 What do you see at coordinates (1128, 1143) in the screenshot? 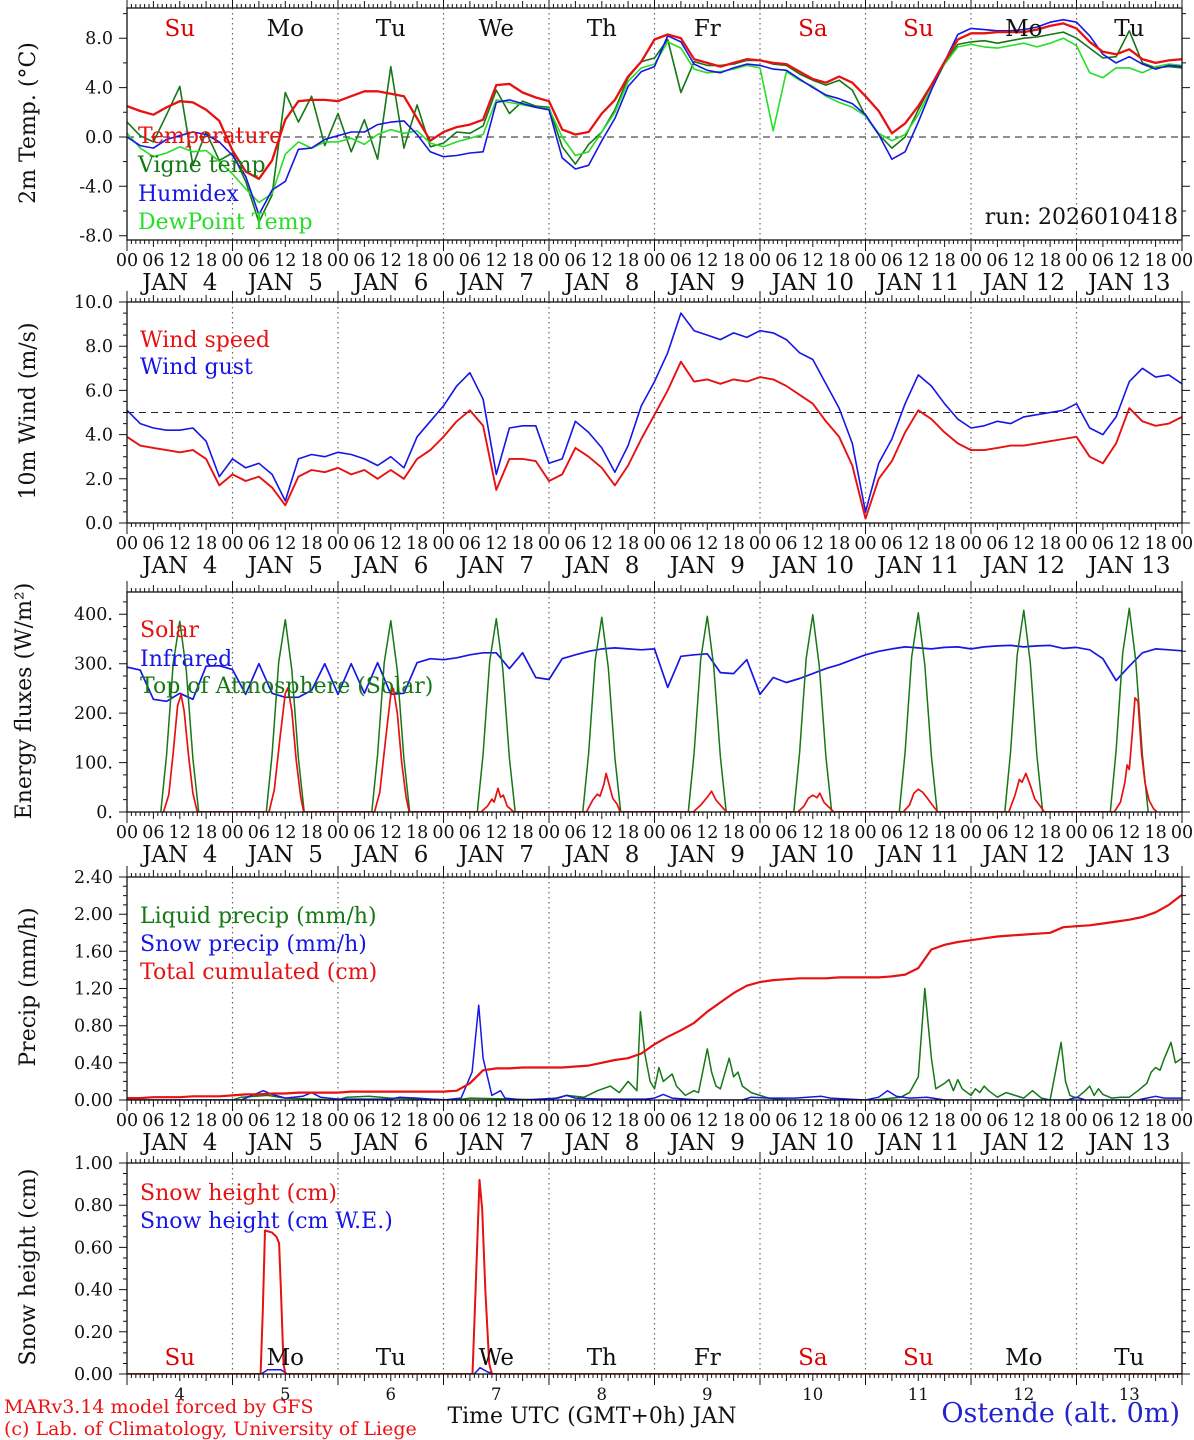
I see `x-date-label: JAN 13` at bounding box center [1128, 1143].